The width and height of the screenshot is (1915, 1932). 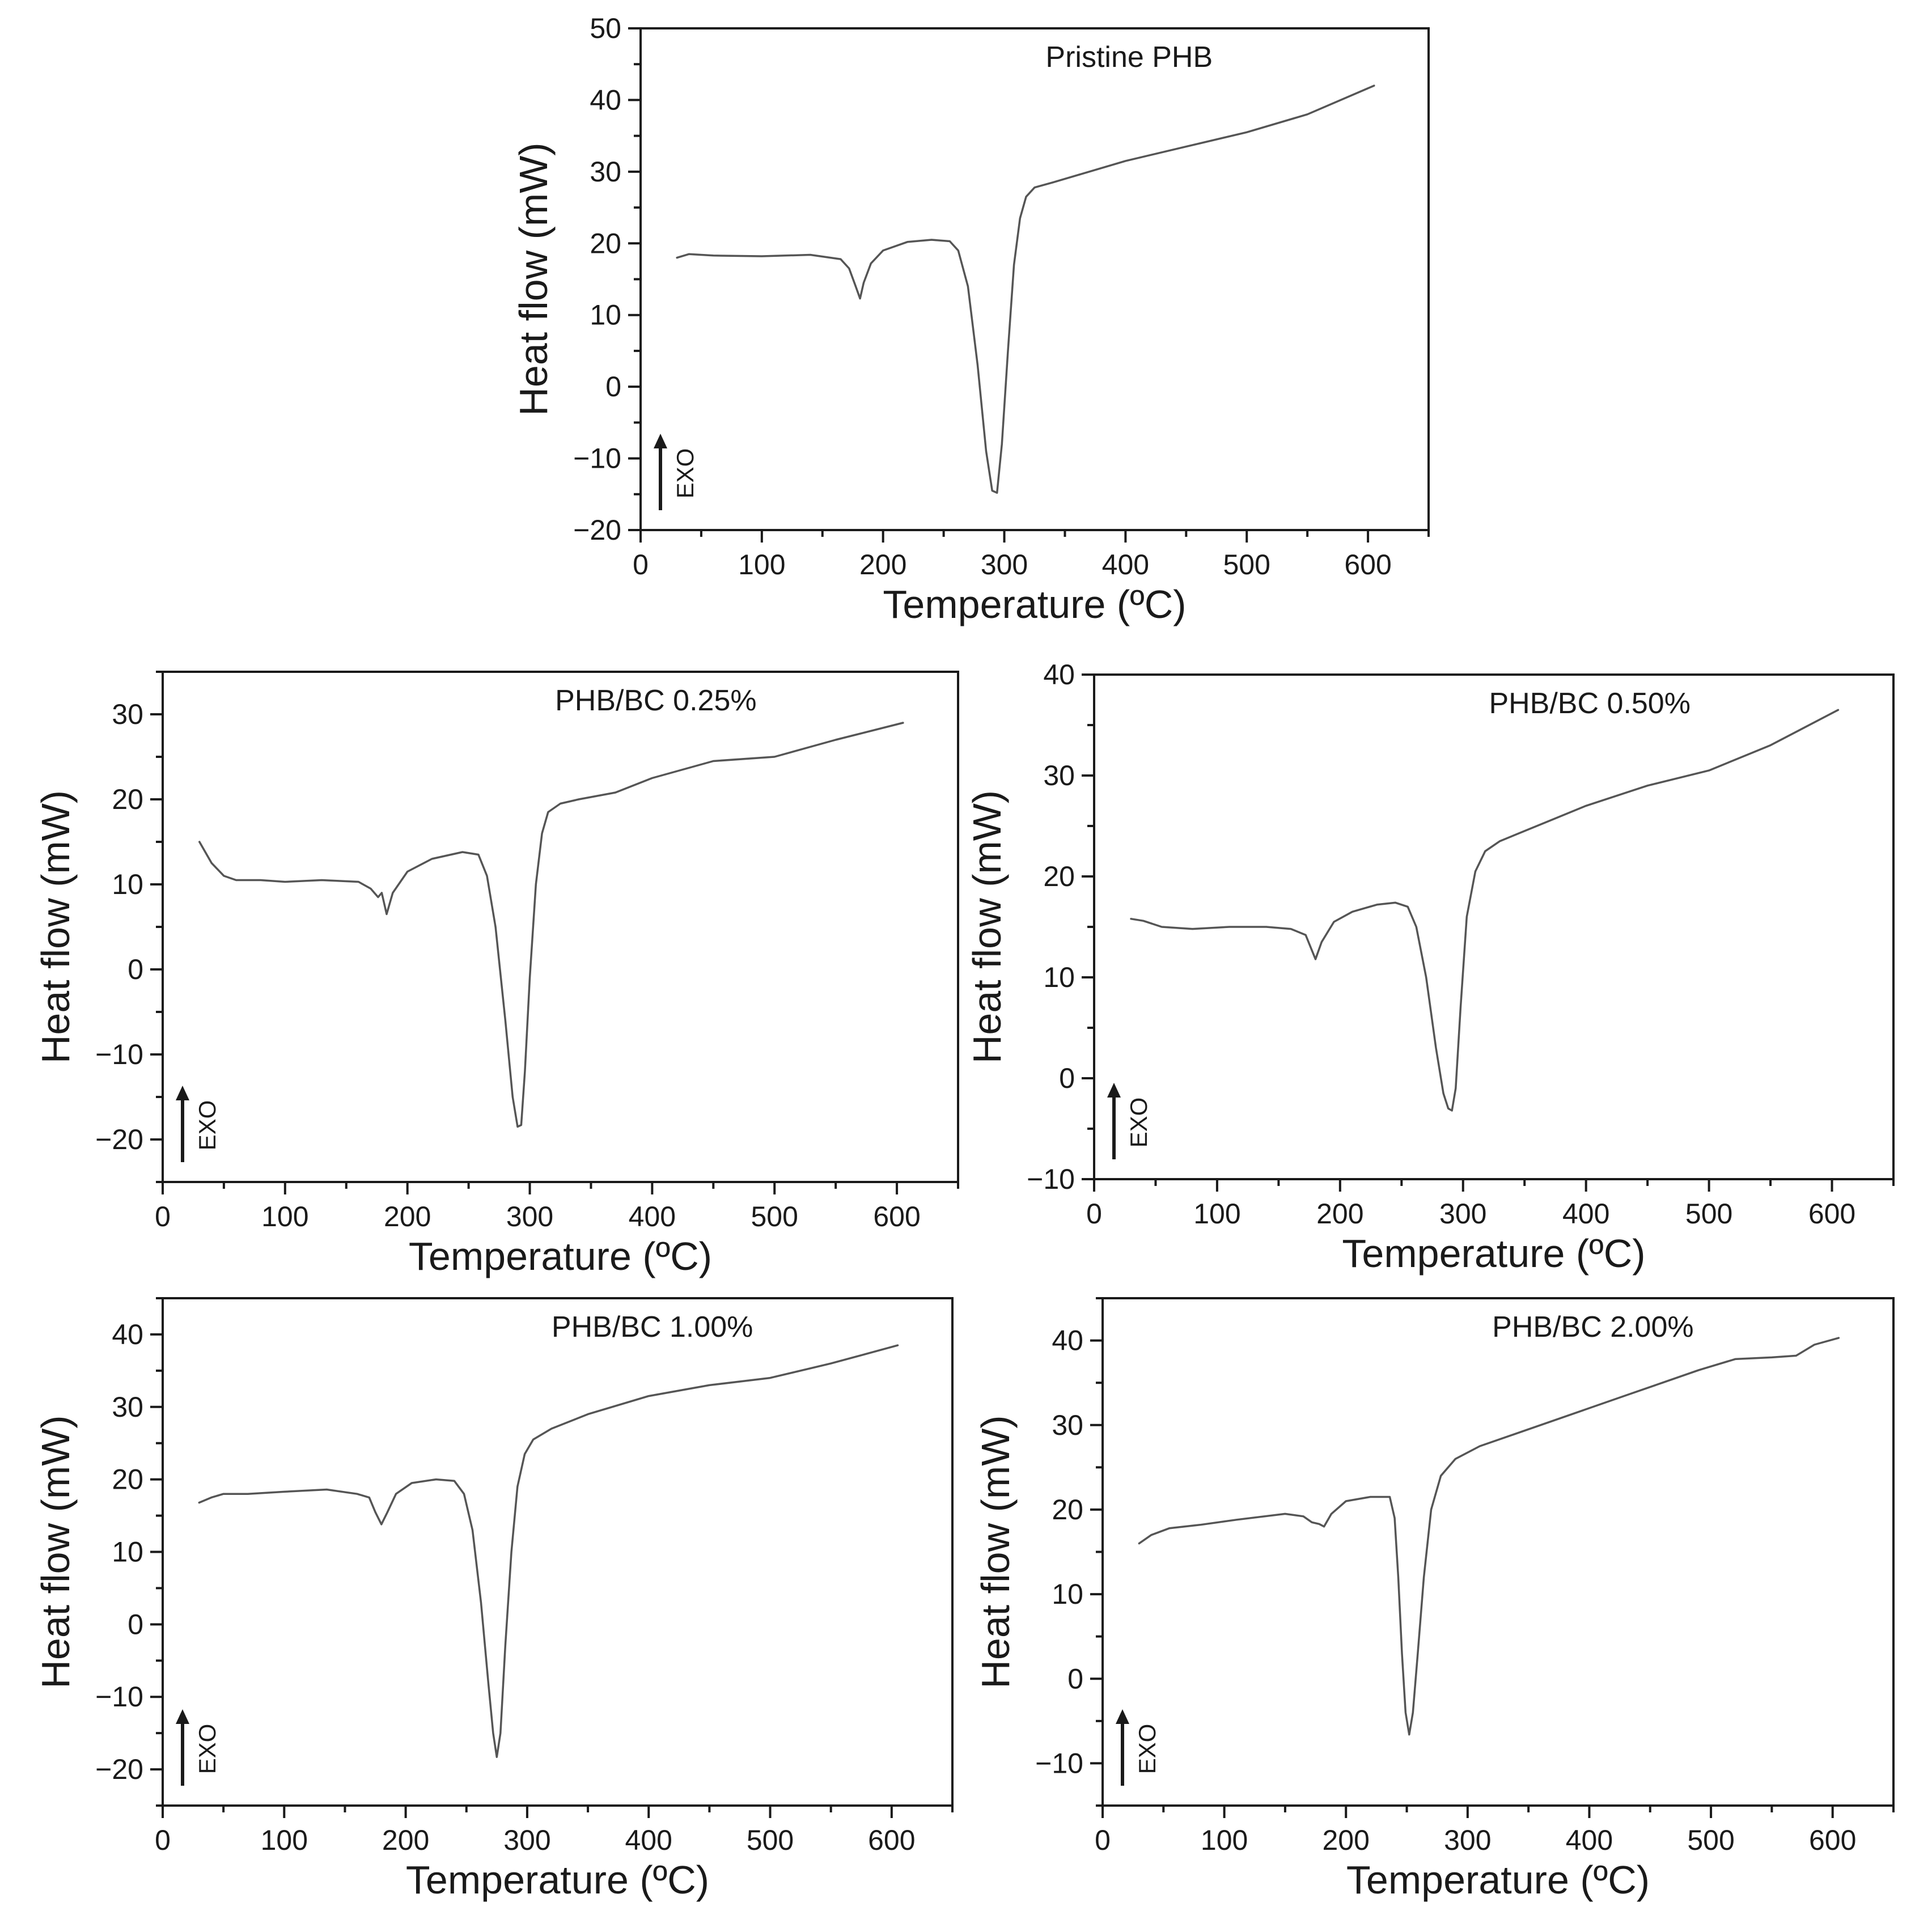 What do you see at coordinates (1590, 704) in the screenshot?
I see `panel-title: PHB/BC 0.50%` at bounding box center [1590, 704].